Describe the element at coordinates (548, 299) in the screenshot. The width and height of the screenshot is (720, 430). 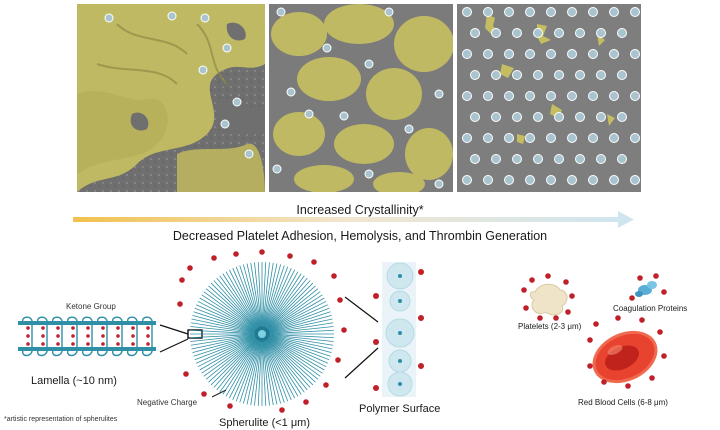
I see `platelet-illustration` at that location.